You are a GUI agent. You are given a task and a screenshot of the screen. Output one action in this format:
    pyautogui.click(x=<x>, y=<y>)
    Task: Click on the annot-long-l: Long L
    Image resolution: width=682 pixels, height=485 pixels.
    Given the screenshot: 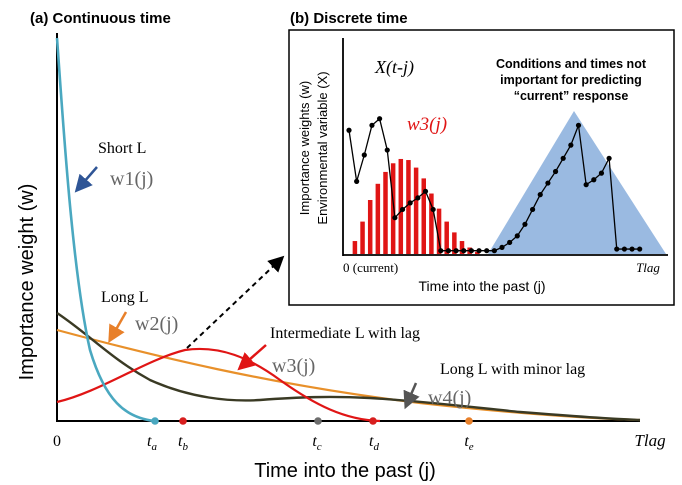 What is the action you would take?
    pyautogui.click(x=125, y=297)
    